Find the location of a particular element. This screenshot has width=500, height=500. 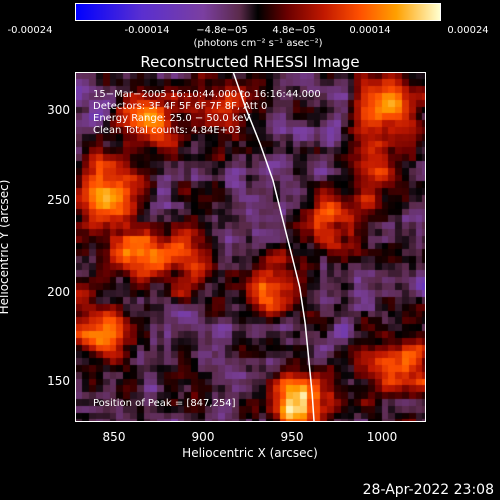

info-line-detectors: Detectors: 3F 4F 5F 6F 7F 8F, Att 0 is located at coordinates (180, 106).